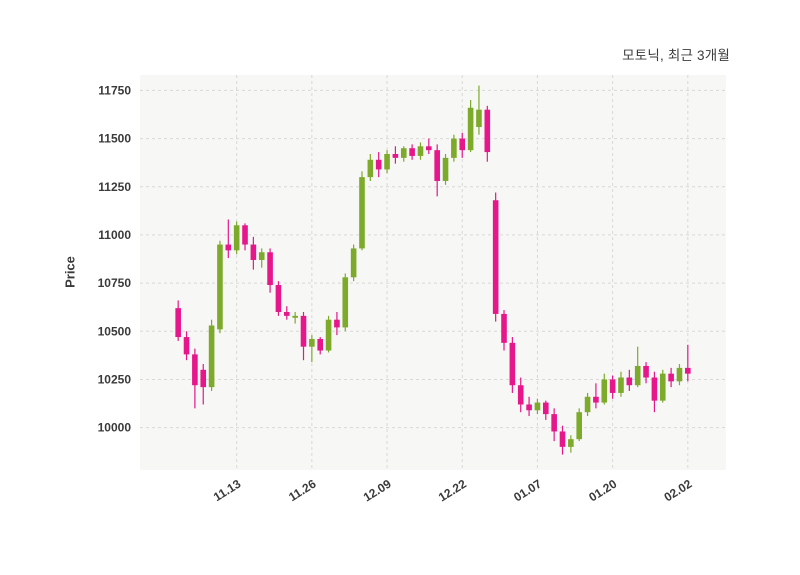 The image size is (800, 575). I want to click on x-tick-label: 12.22, so click(452, 490).